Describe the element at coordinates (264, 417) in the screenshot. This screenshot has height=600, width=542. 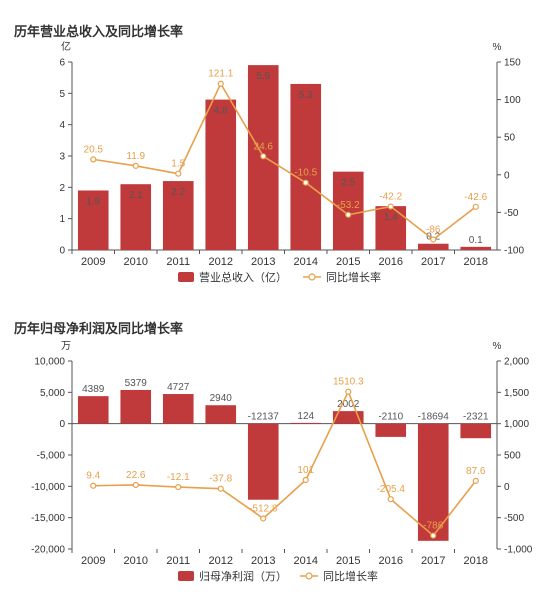
I see `bar-value-label: -12137` at that location.